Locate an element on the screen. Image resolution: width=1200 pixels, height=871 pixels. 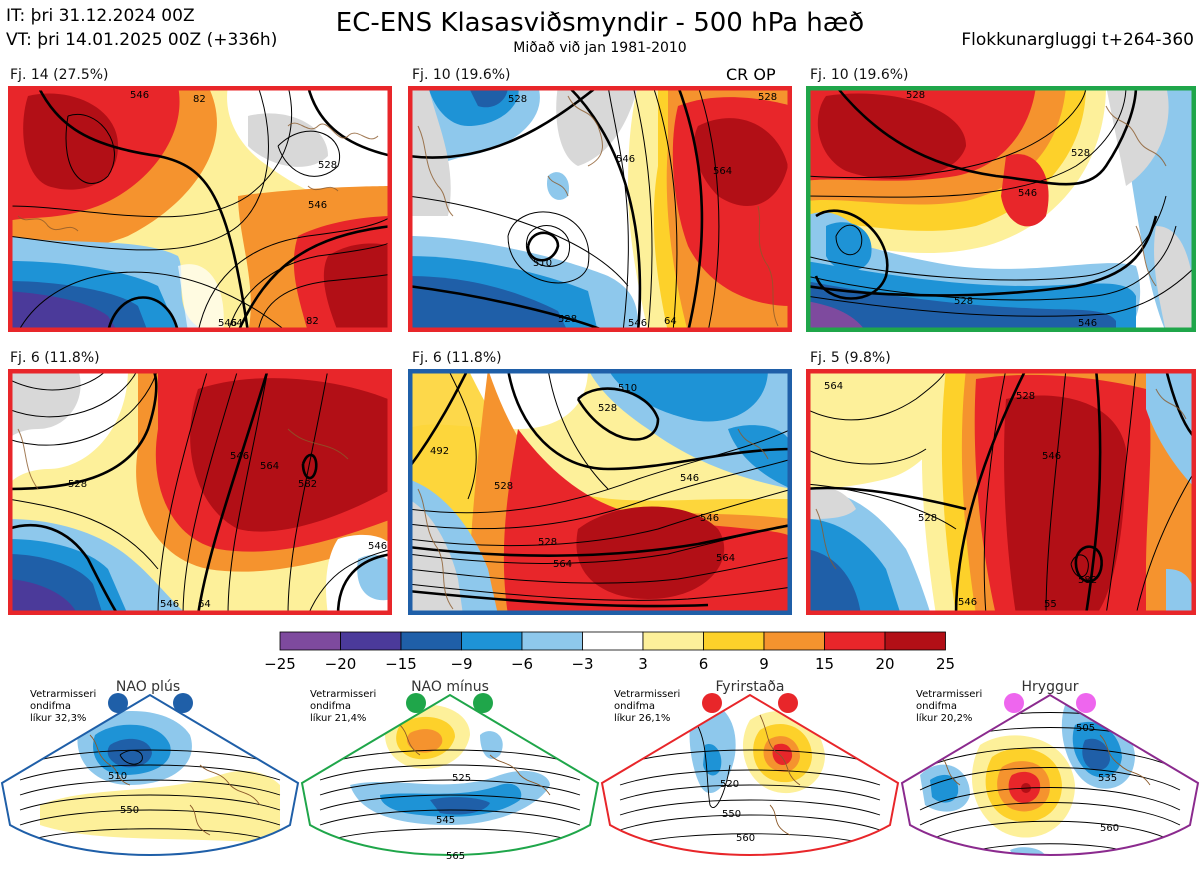
panel-3-border is located at coordinates (1001, 209).